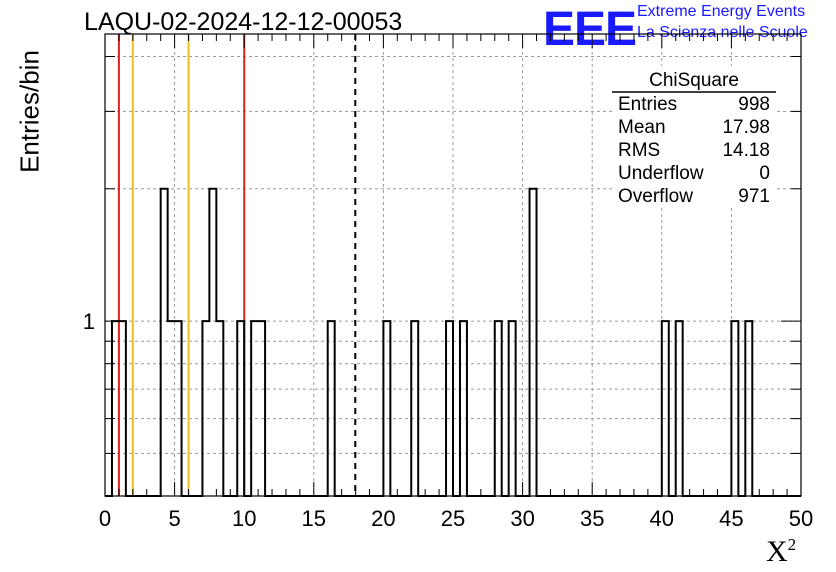  I want to click on y-tick-label: 1, so click(89, 321).